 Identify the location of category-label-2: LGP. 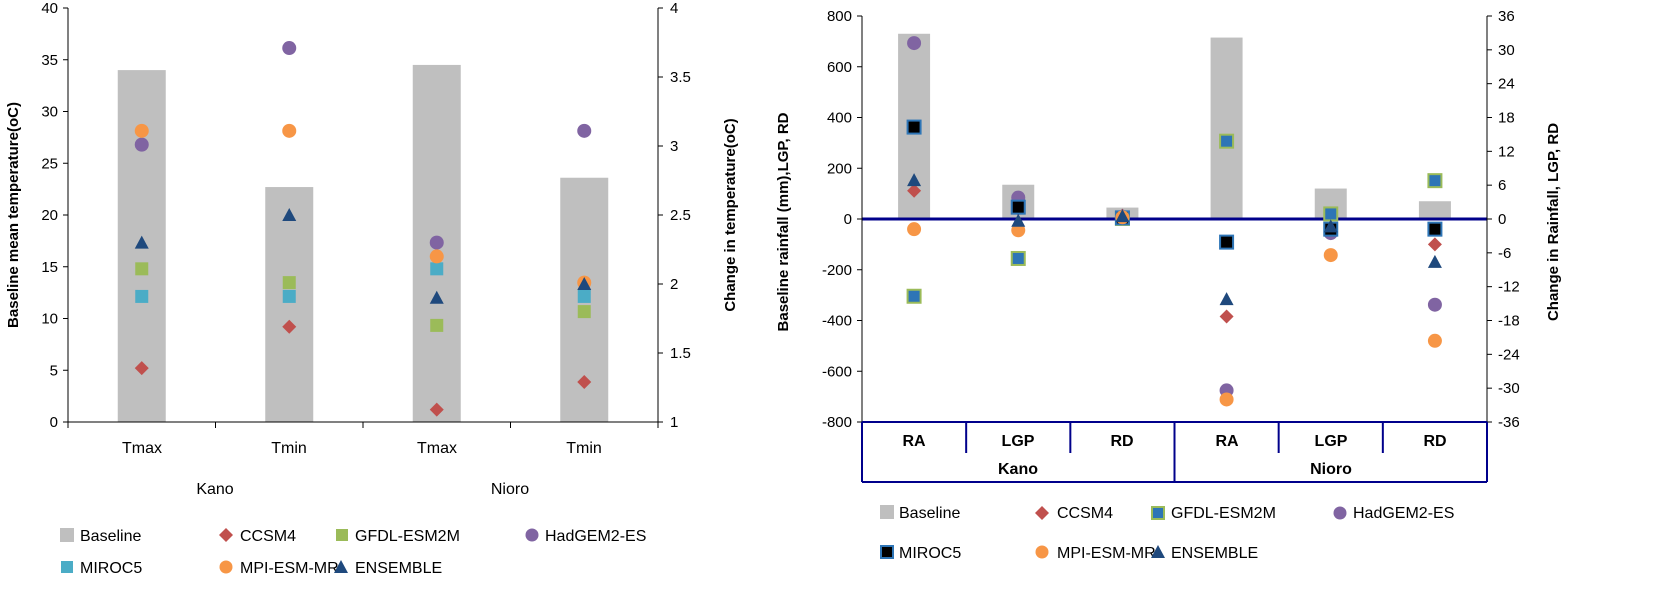
(1018, 441).